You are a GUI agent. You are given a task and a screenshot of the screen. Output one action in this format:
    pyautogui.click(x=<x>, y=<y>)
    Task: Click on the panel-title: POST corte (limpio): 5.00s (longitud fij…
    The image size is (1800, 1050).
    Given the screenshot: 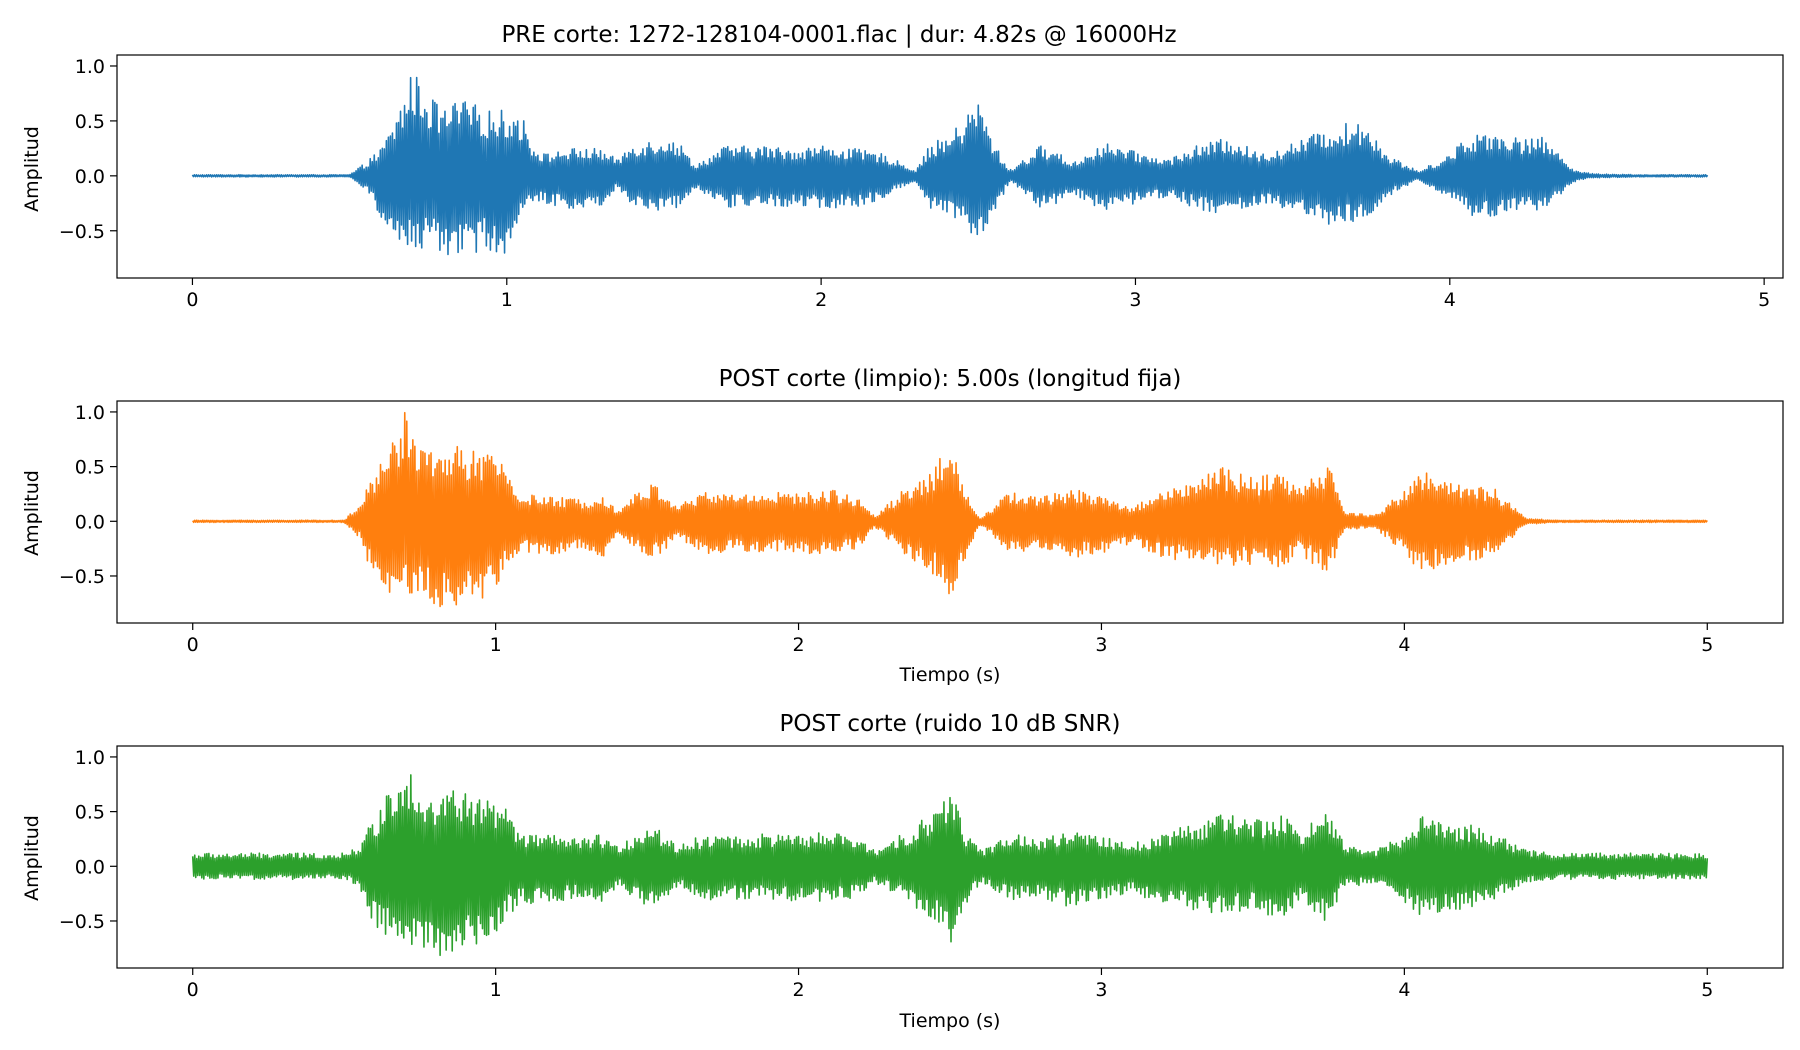 What is the action you would take?
    pyautogui.click(x=950, y=379)
    